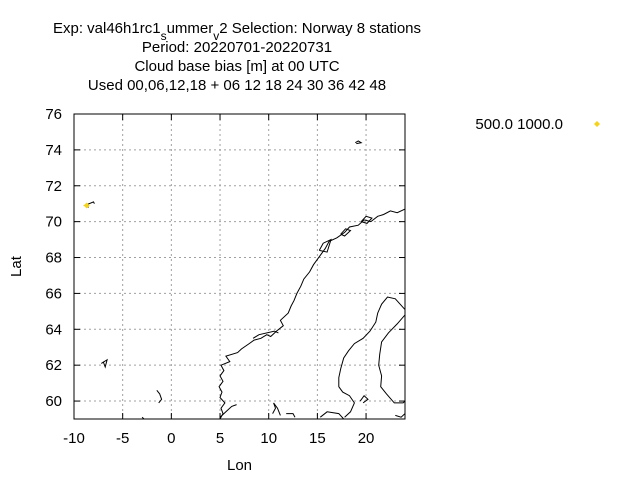 This screenshot has width=640, height=480. What do you see at coordinates (216, 36) in the screenshot?
I see `title-part: v` at bounding box center [216, 36].